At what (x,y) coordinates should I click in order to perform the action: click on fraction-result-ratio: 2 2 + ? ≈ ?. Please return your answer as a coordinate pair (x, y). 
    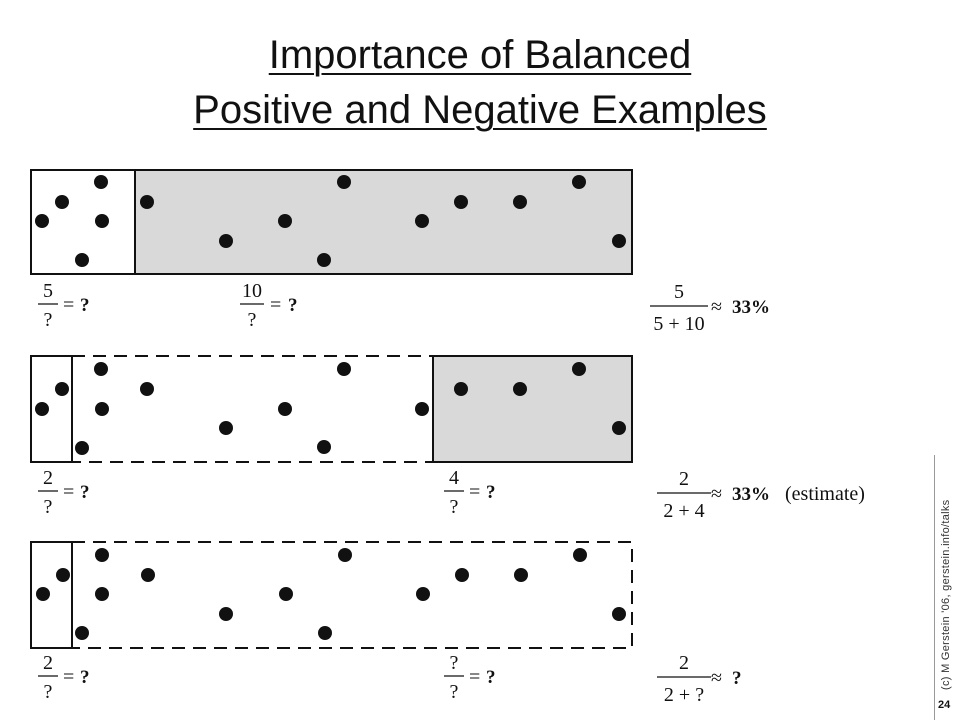
    Looking at the image, I should click on (699, 679).